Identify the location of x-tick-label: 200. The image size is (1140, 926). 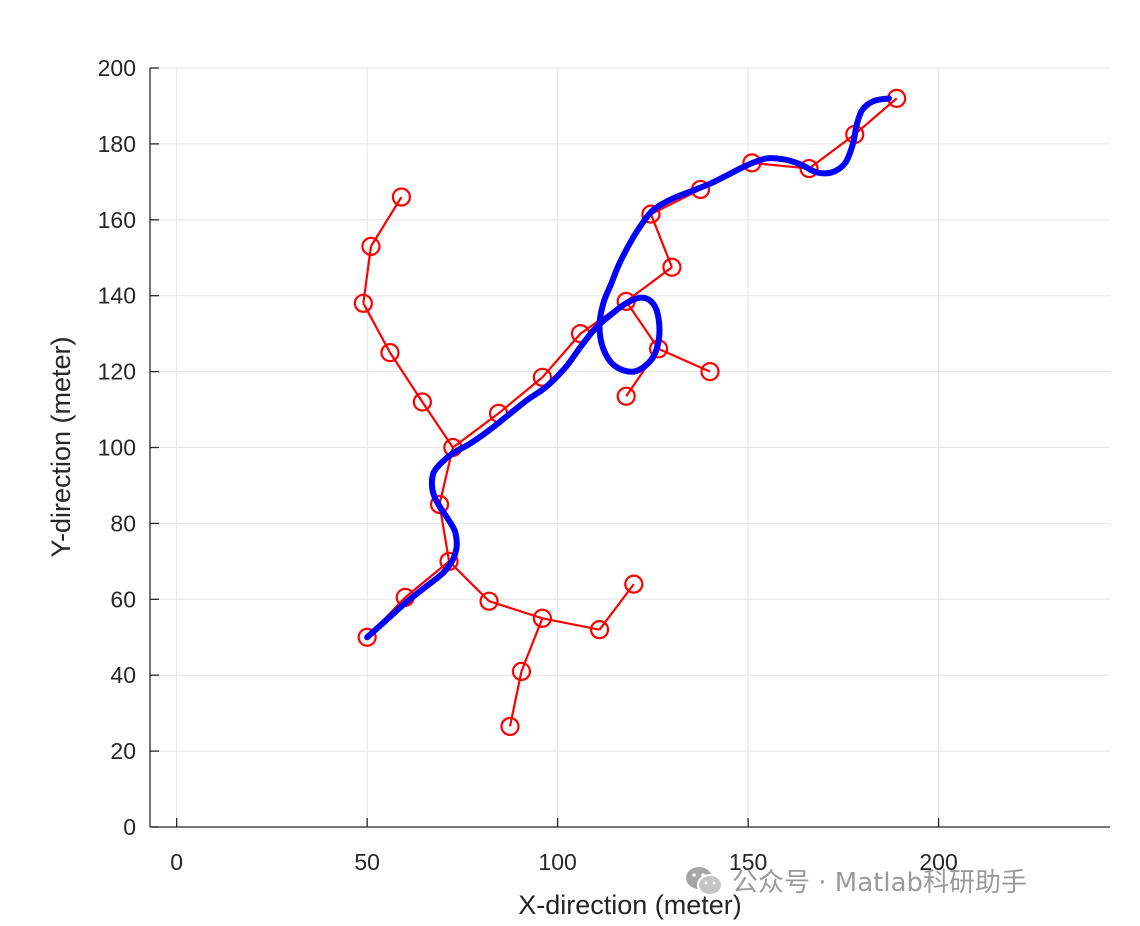
(938, 862).